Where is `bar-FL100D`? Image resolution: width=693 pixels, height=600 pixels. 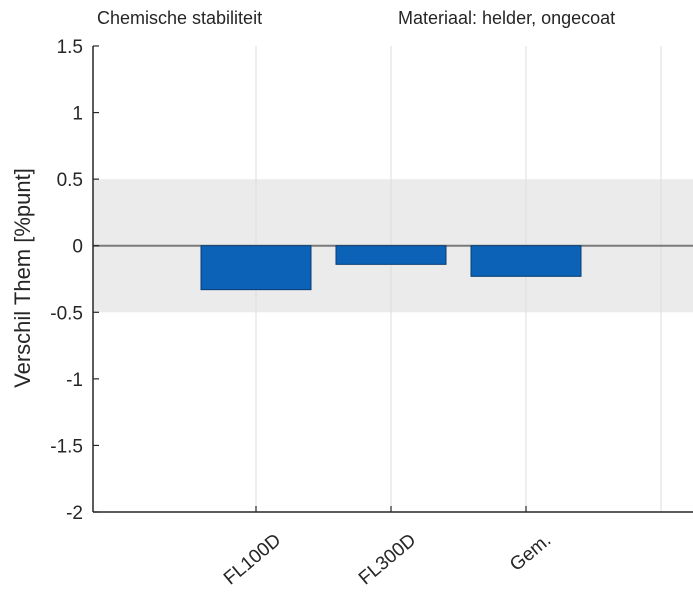 bar-FL100D is located at coordinates (256, 268).